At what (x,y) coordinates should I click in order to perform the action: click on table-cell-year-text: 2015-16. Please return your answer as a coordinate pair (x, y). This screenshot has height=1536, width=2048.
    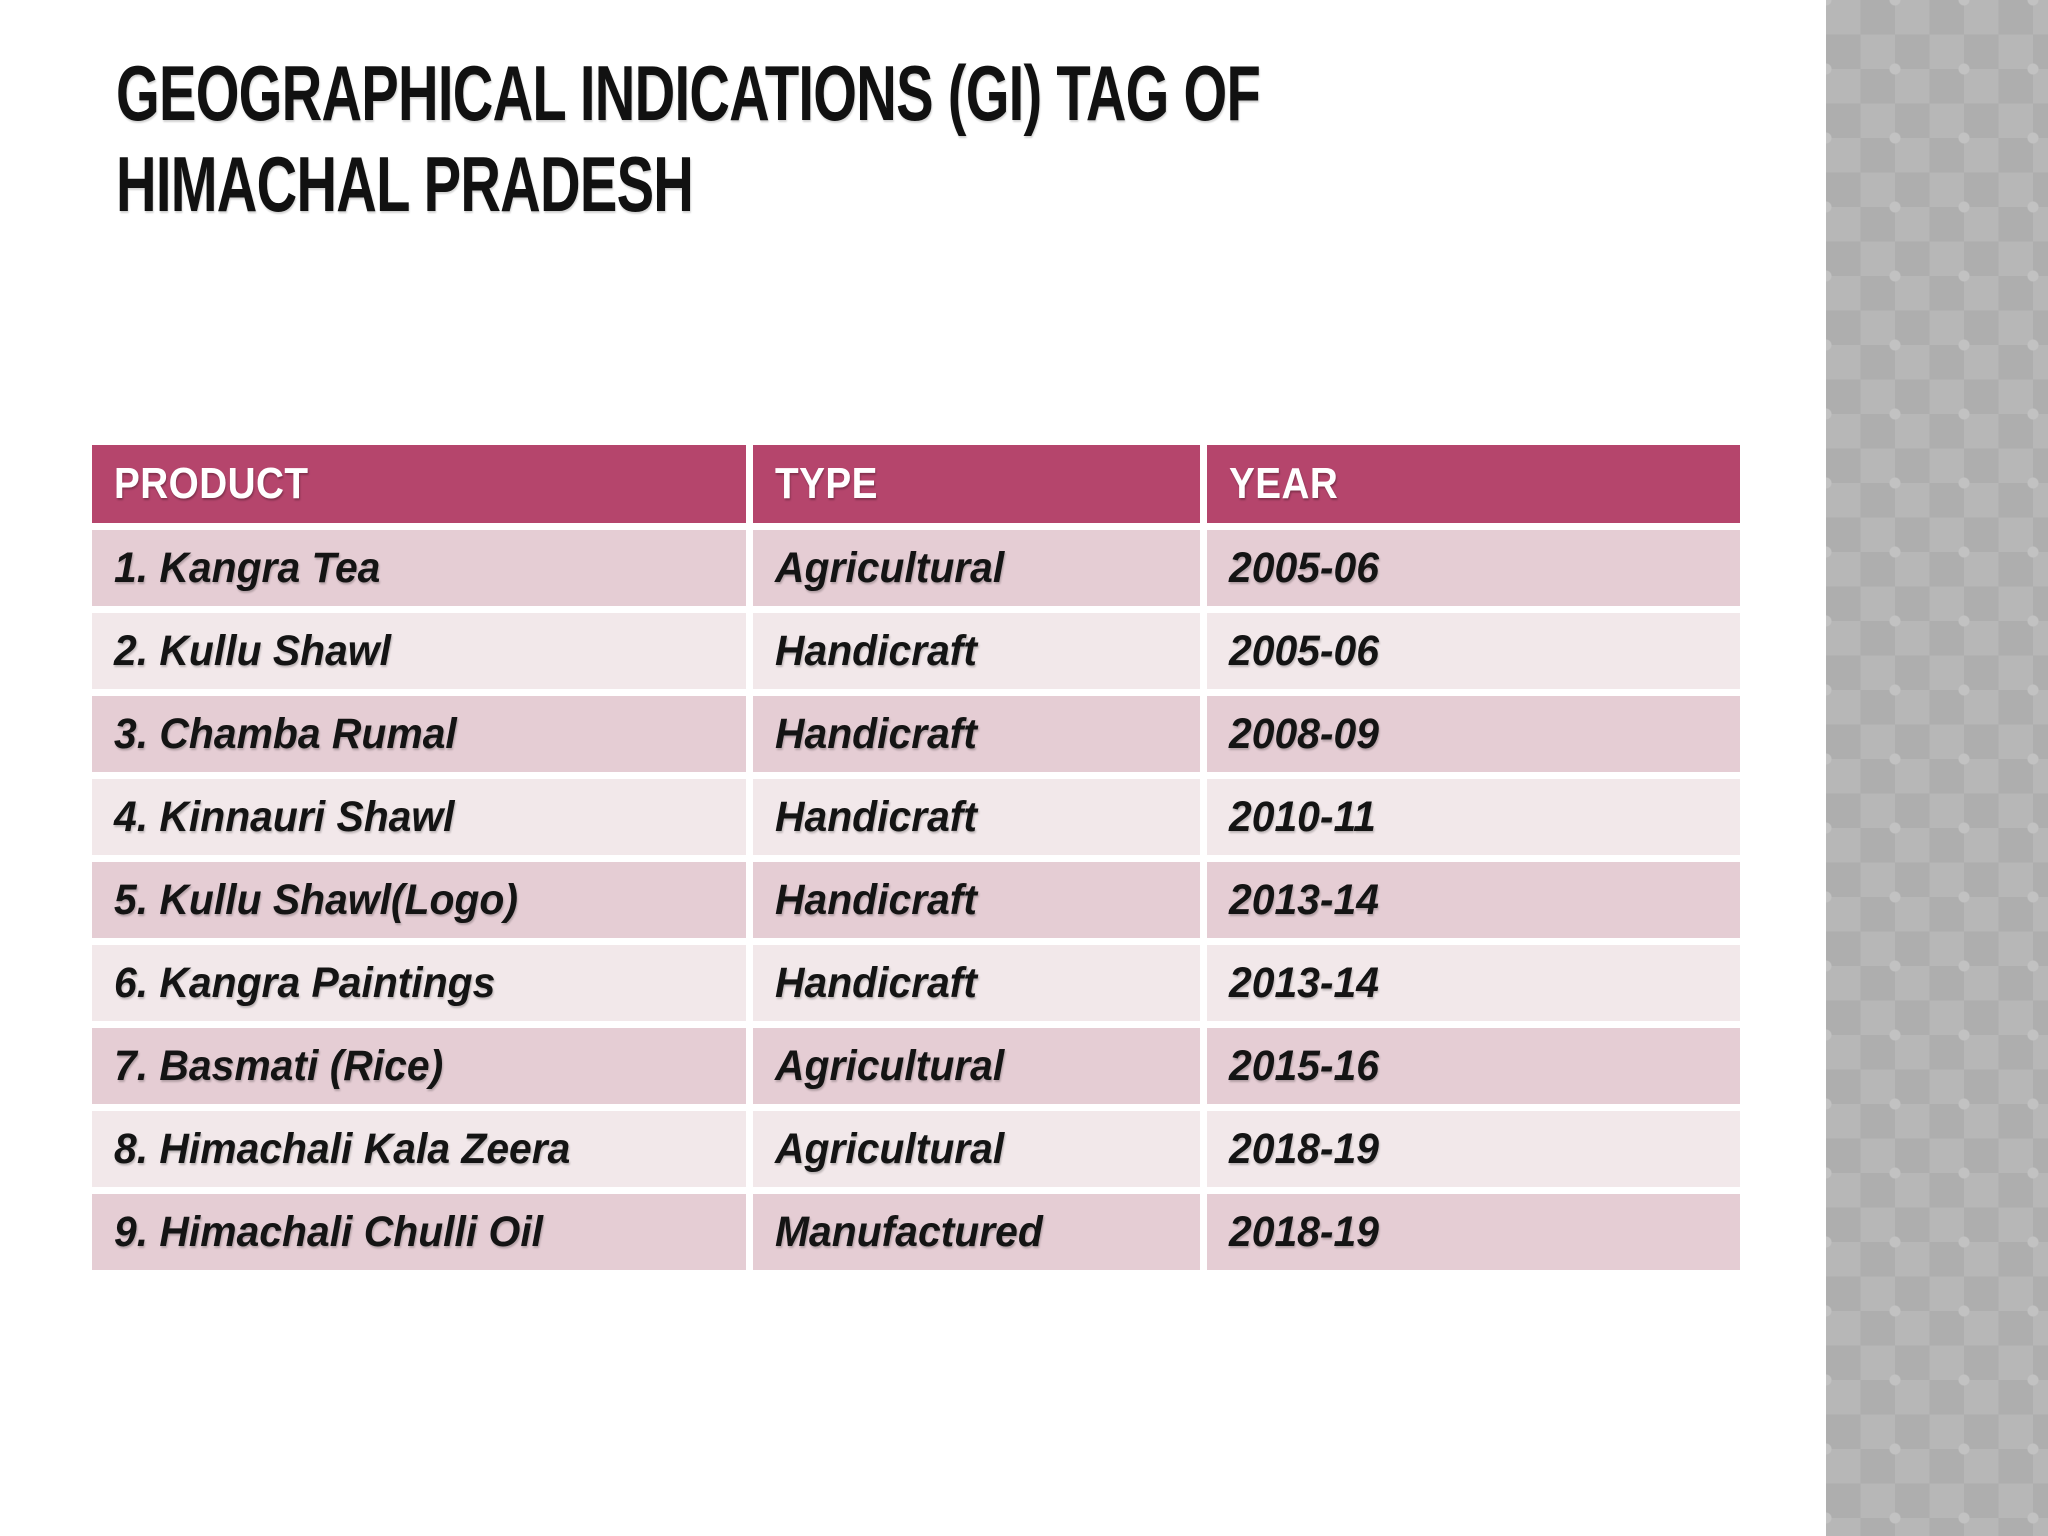
    Looking at the image, I should click on (1304, 1065).